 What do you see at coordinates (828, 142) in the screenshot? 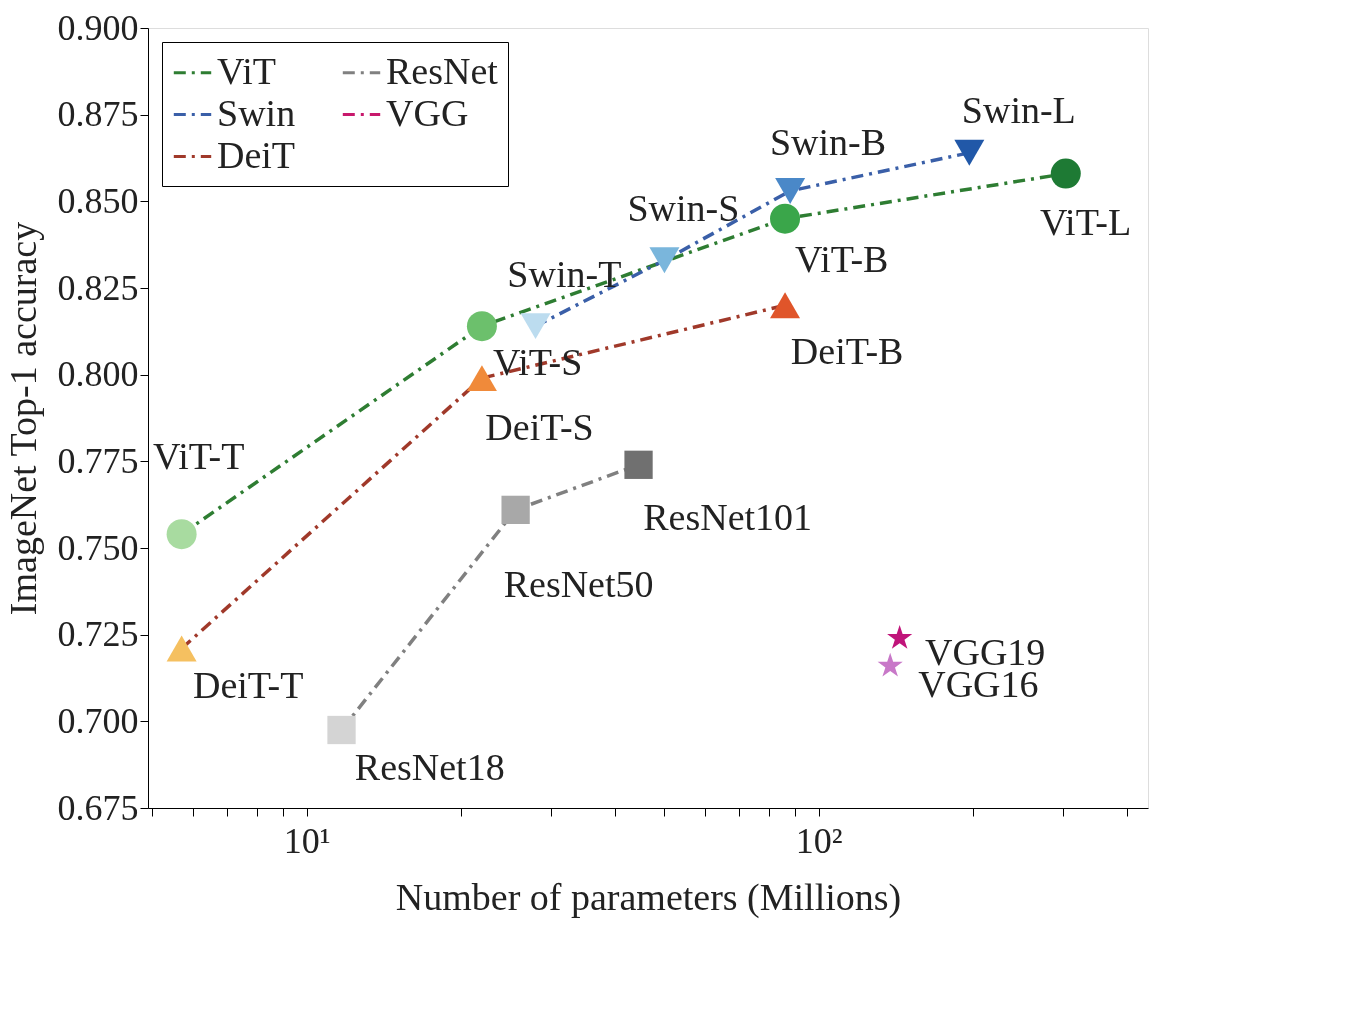
I see `annotation: Swin-B` at bounding box center [828, 142].